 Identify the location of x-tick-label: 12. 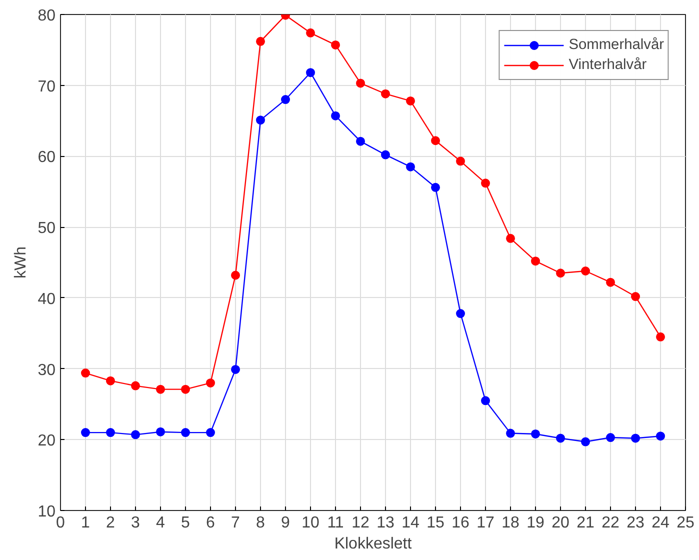
(361, 523).